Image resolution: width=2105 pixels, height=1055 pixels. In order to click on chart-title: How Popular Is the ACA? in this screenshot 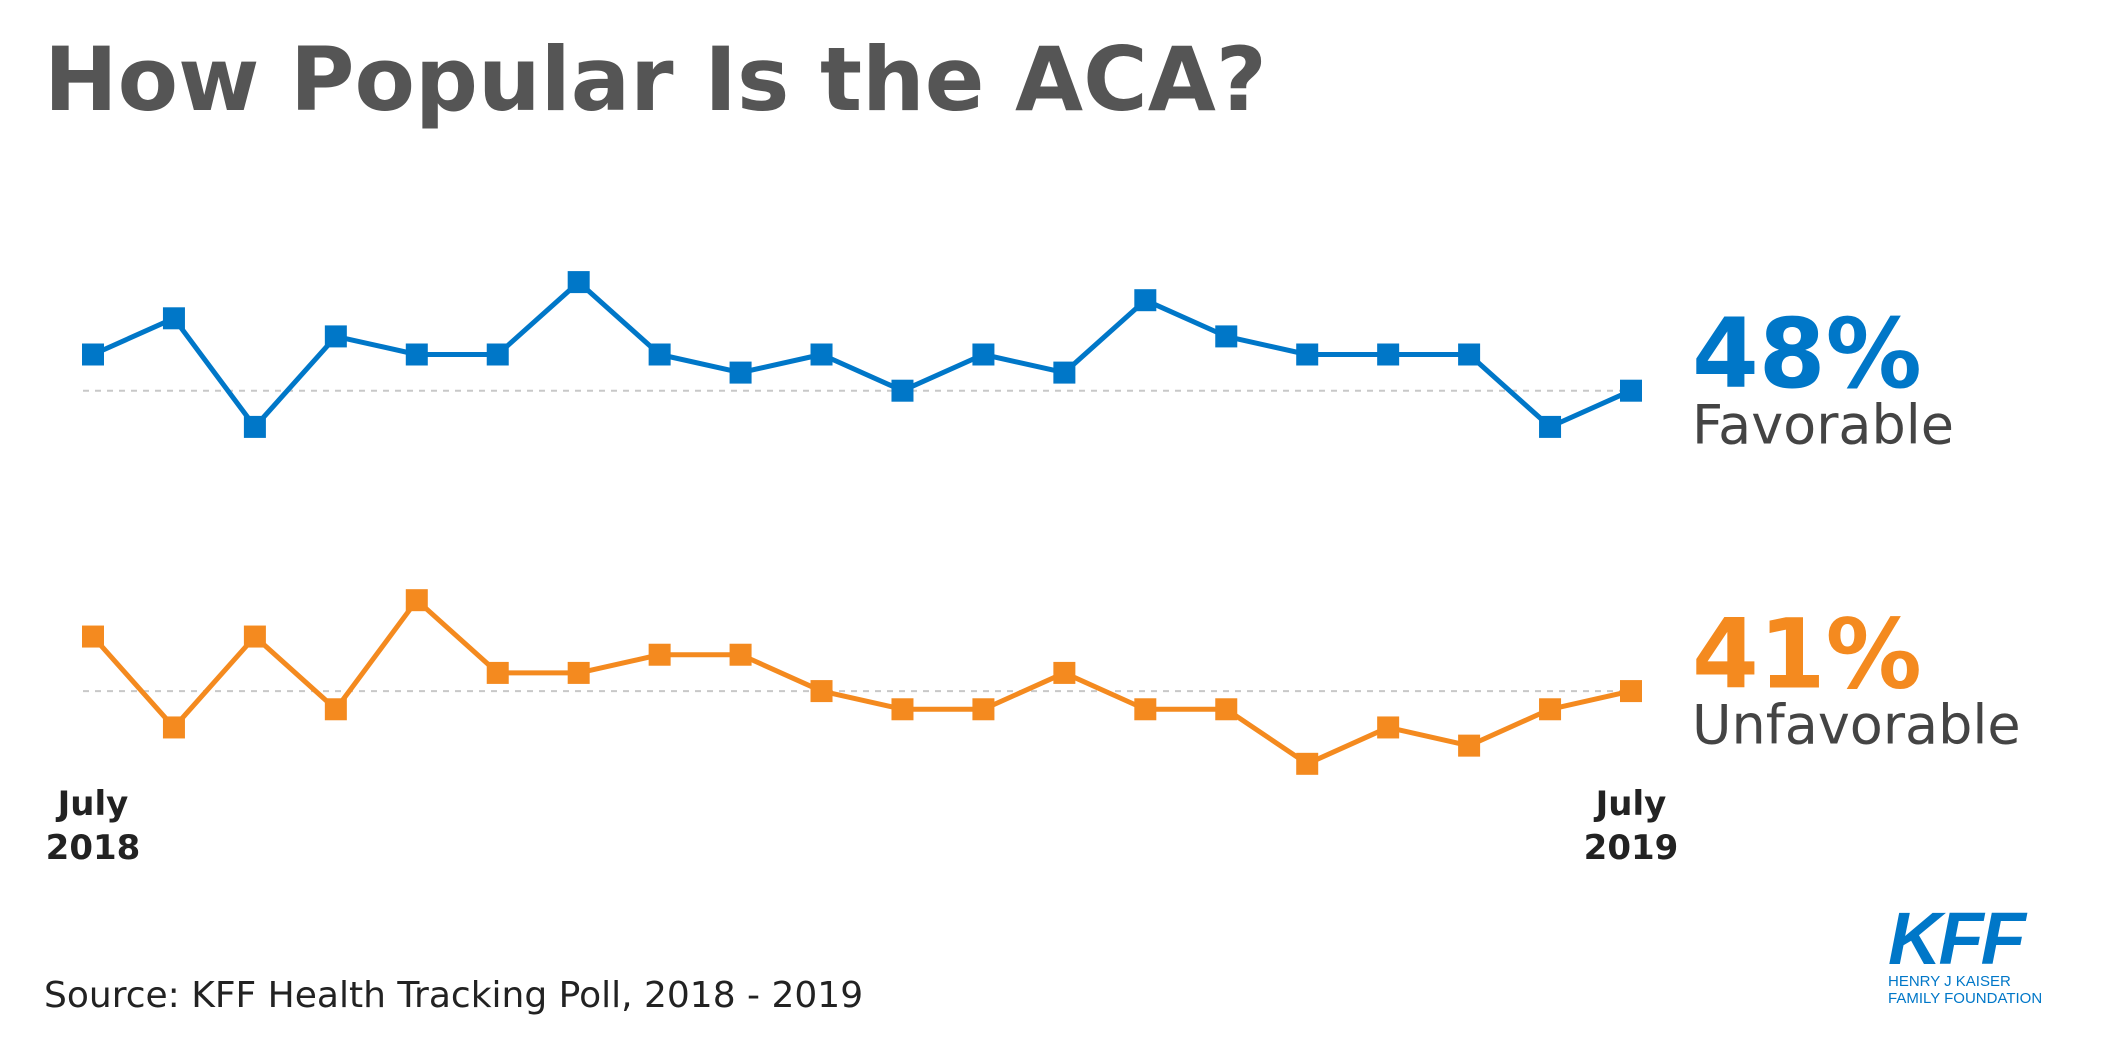, I will do `click(655, 79)`.